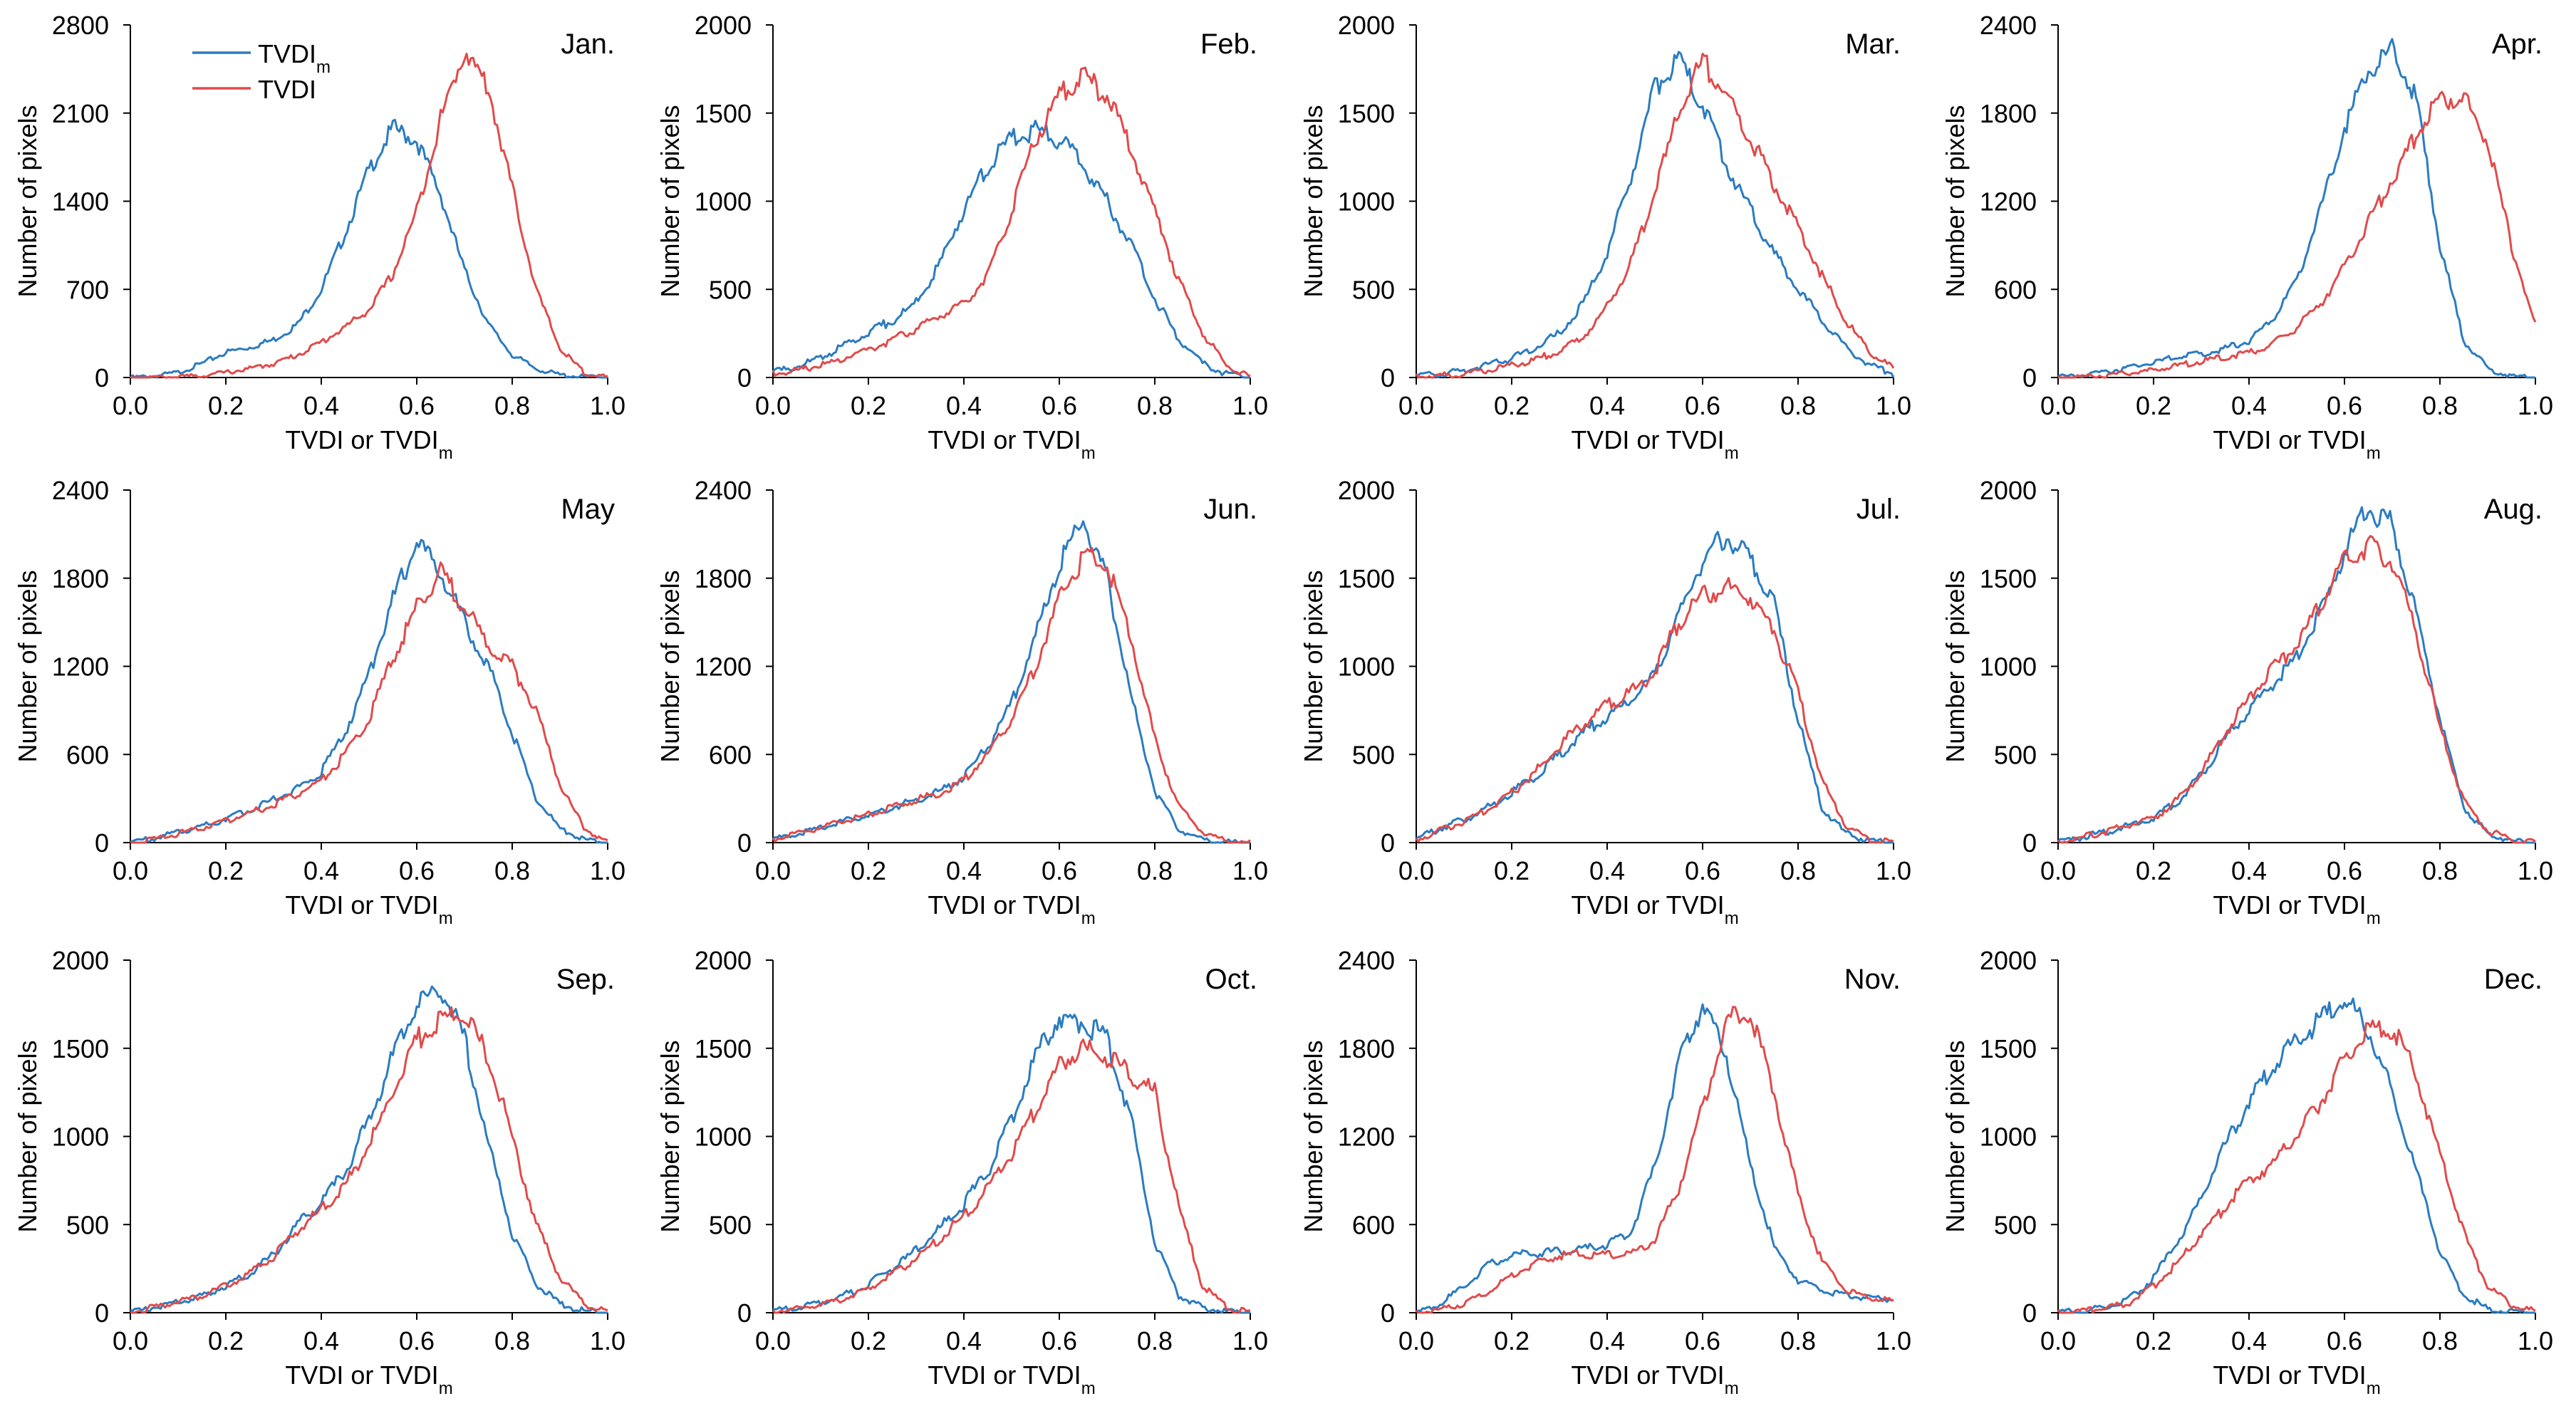 This screenshot has width=2576, height=1411. What do you see at coordinates (80, 202) in the screenshot?
I see `y-tick-label: 1400` at bounding box center [80, 202].